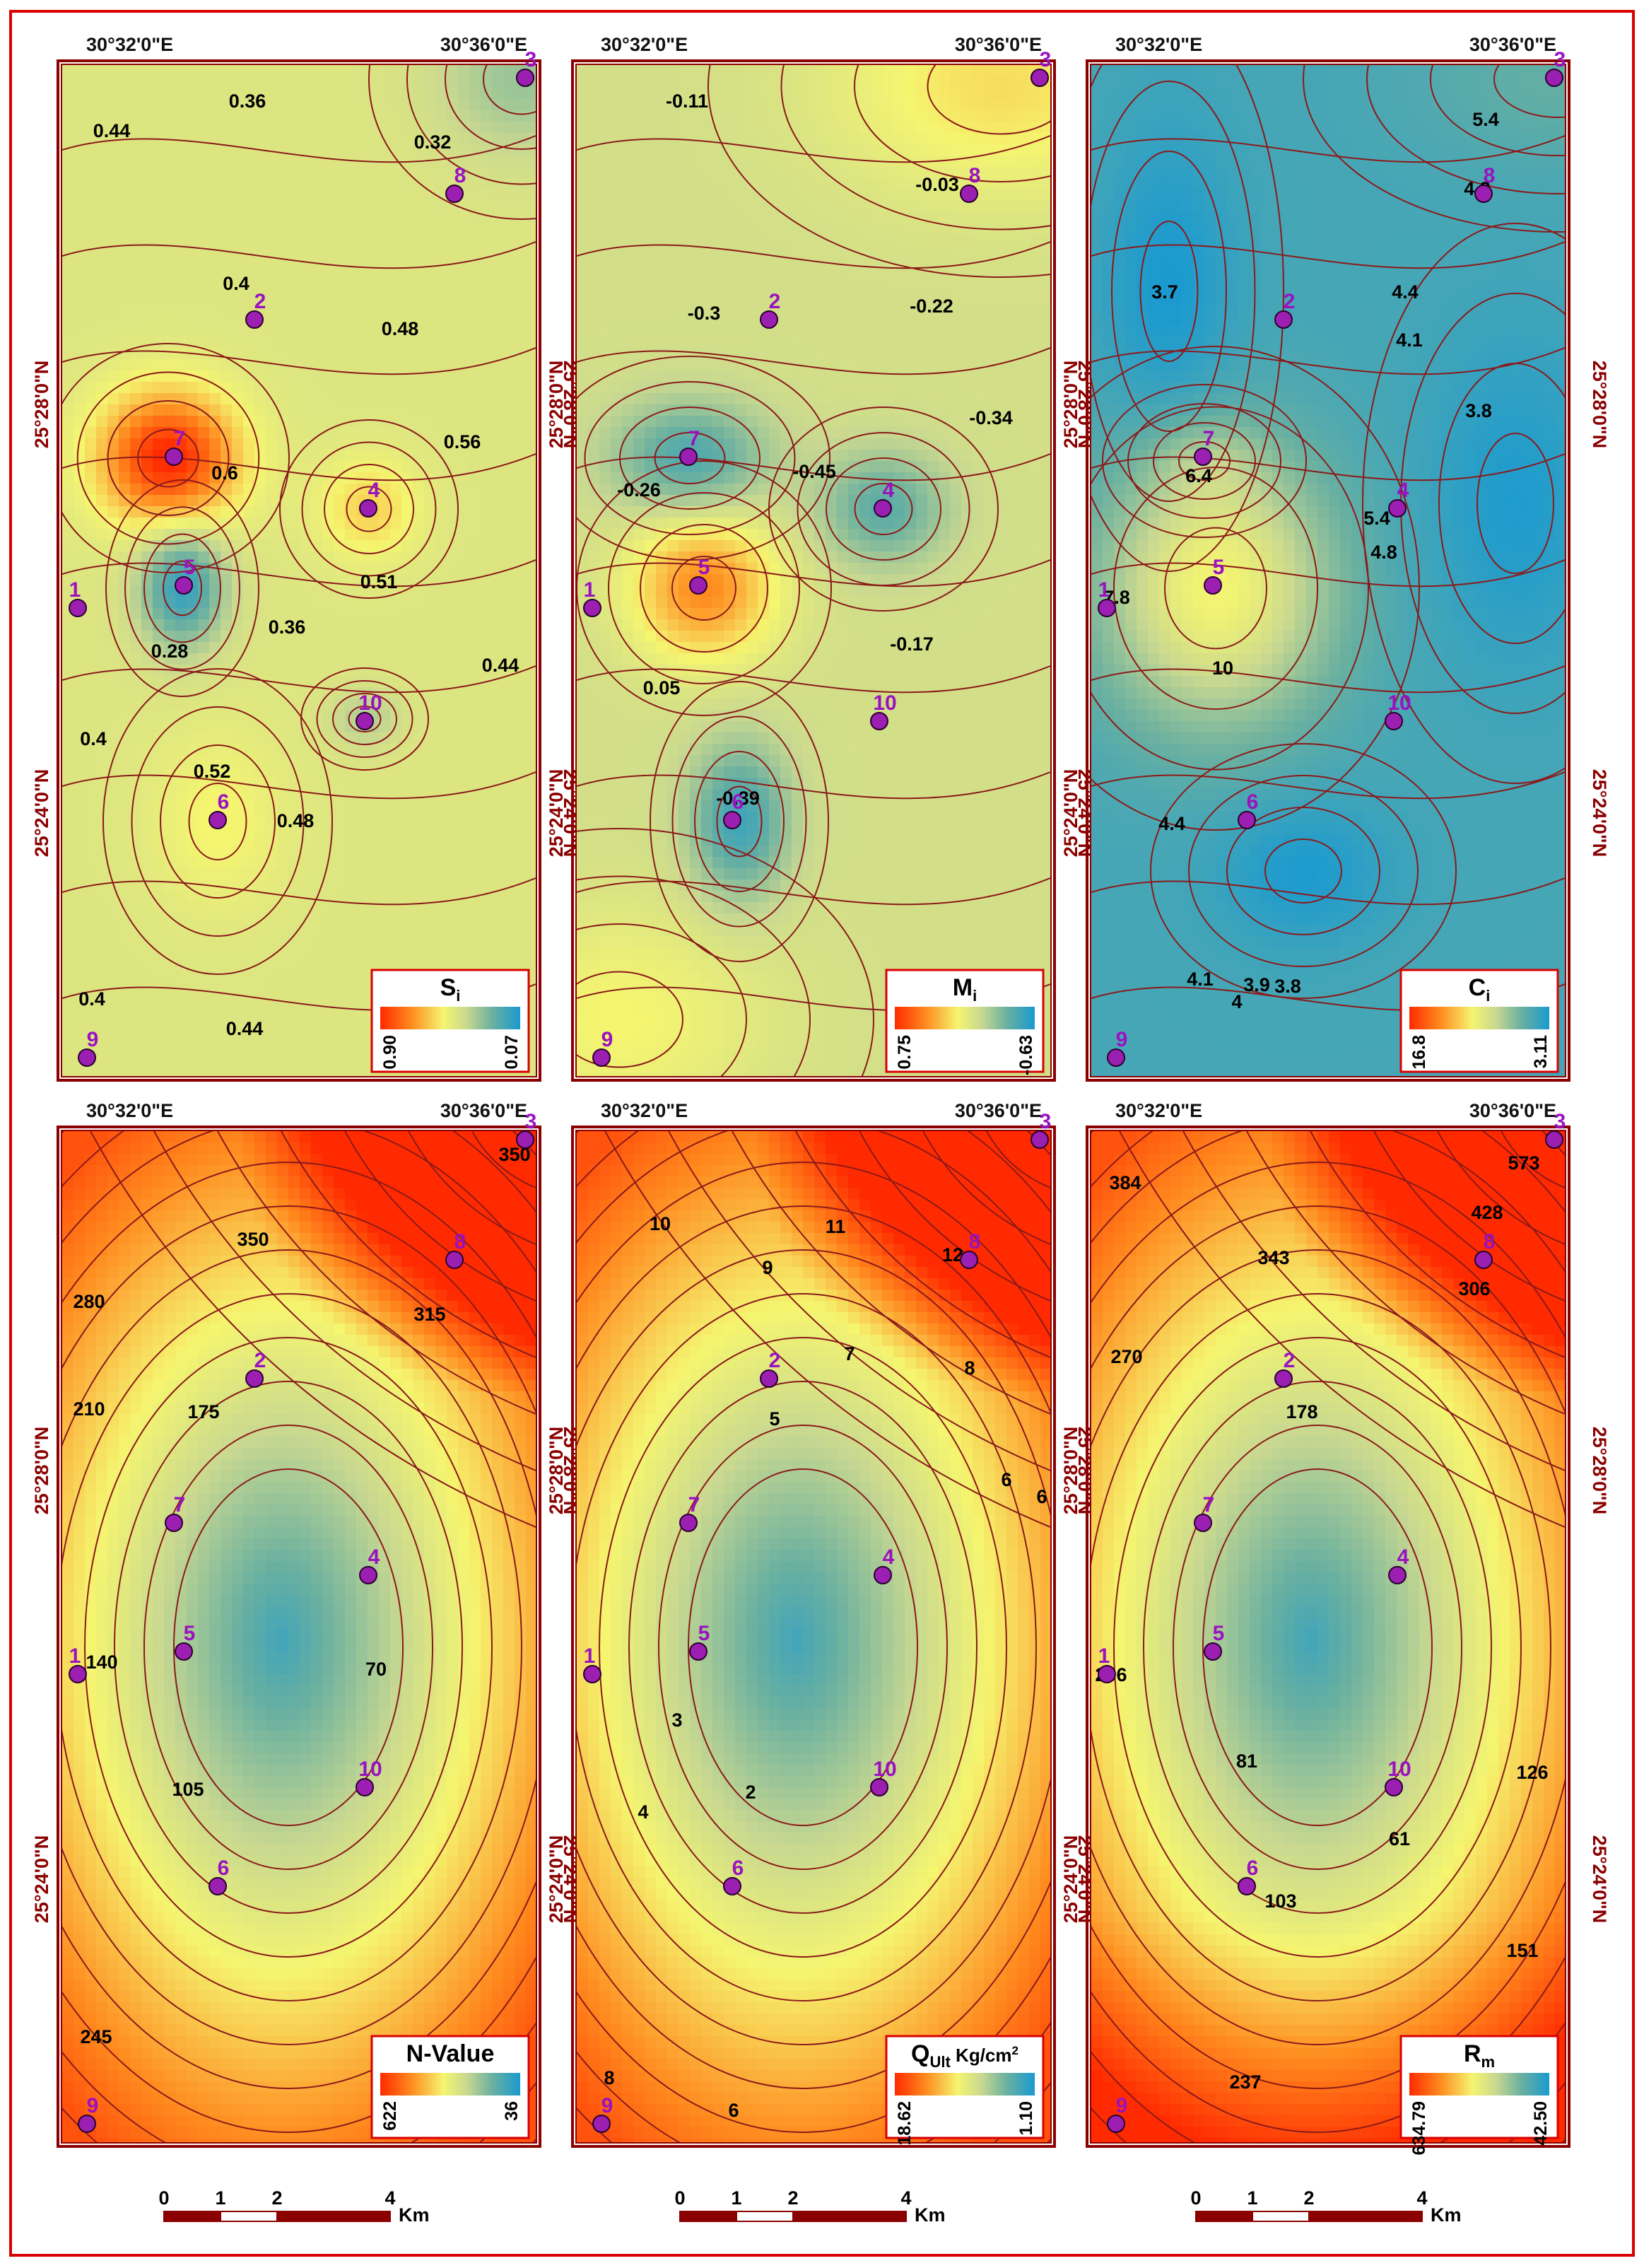 The image size is (1644, 2268). What do you see at coordinates (965, 2090) in the screenshot?
I see `legend: QUlt Kg/cm2 18.62 1.10` at bounding box center [965, 2090].